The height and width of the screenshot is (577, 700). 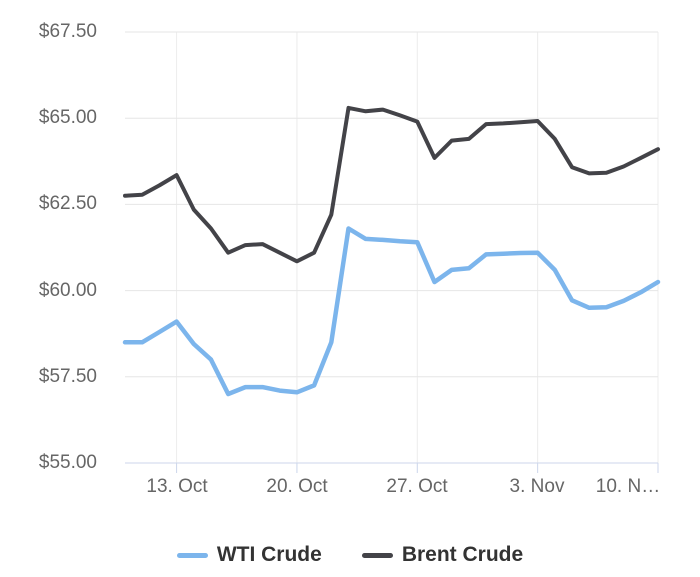 I want to click on y-axis-label: $60.00, so click(x=67, y=290).